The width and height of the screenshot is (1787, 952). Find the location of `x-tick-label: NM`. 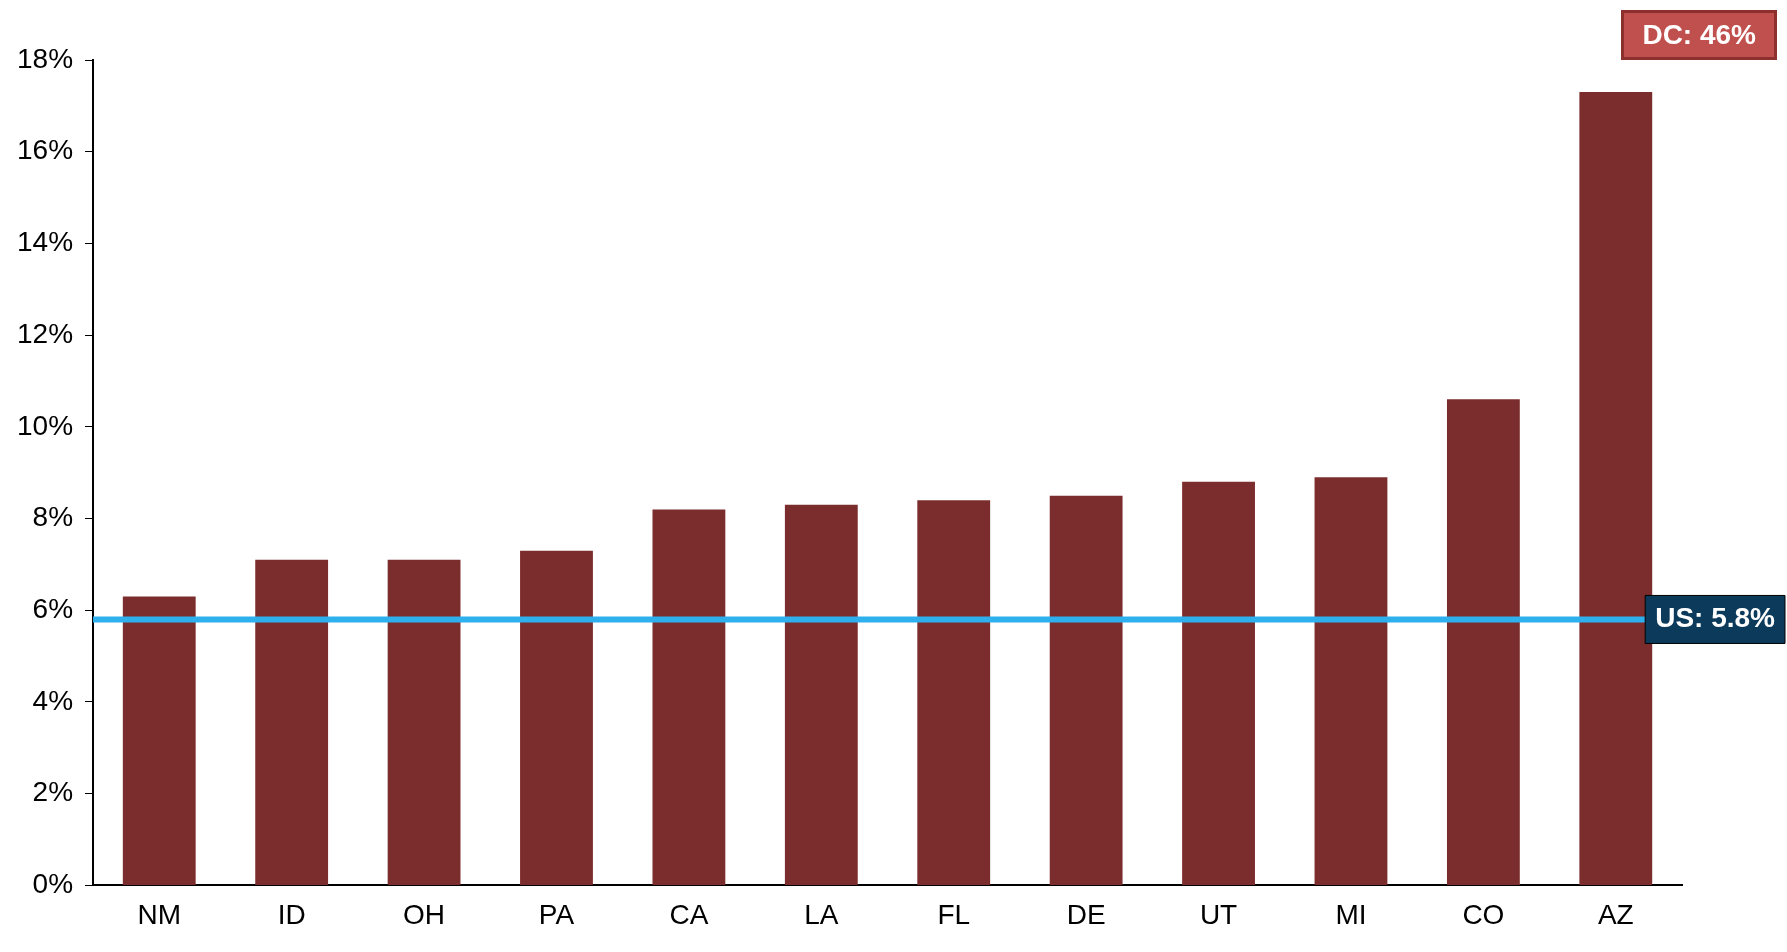

x-tick-label: NM is located at coordinates (159, 914).